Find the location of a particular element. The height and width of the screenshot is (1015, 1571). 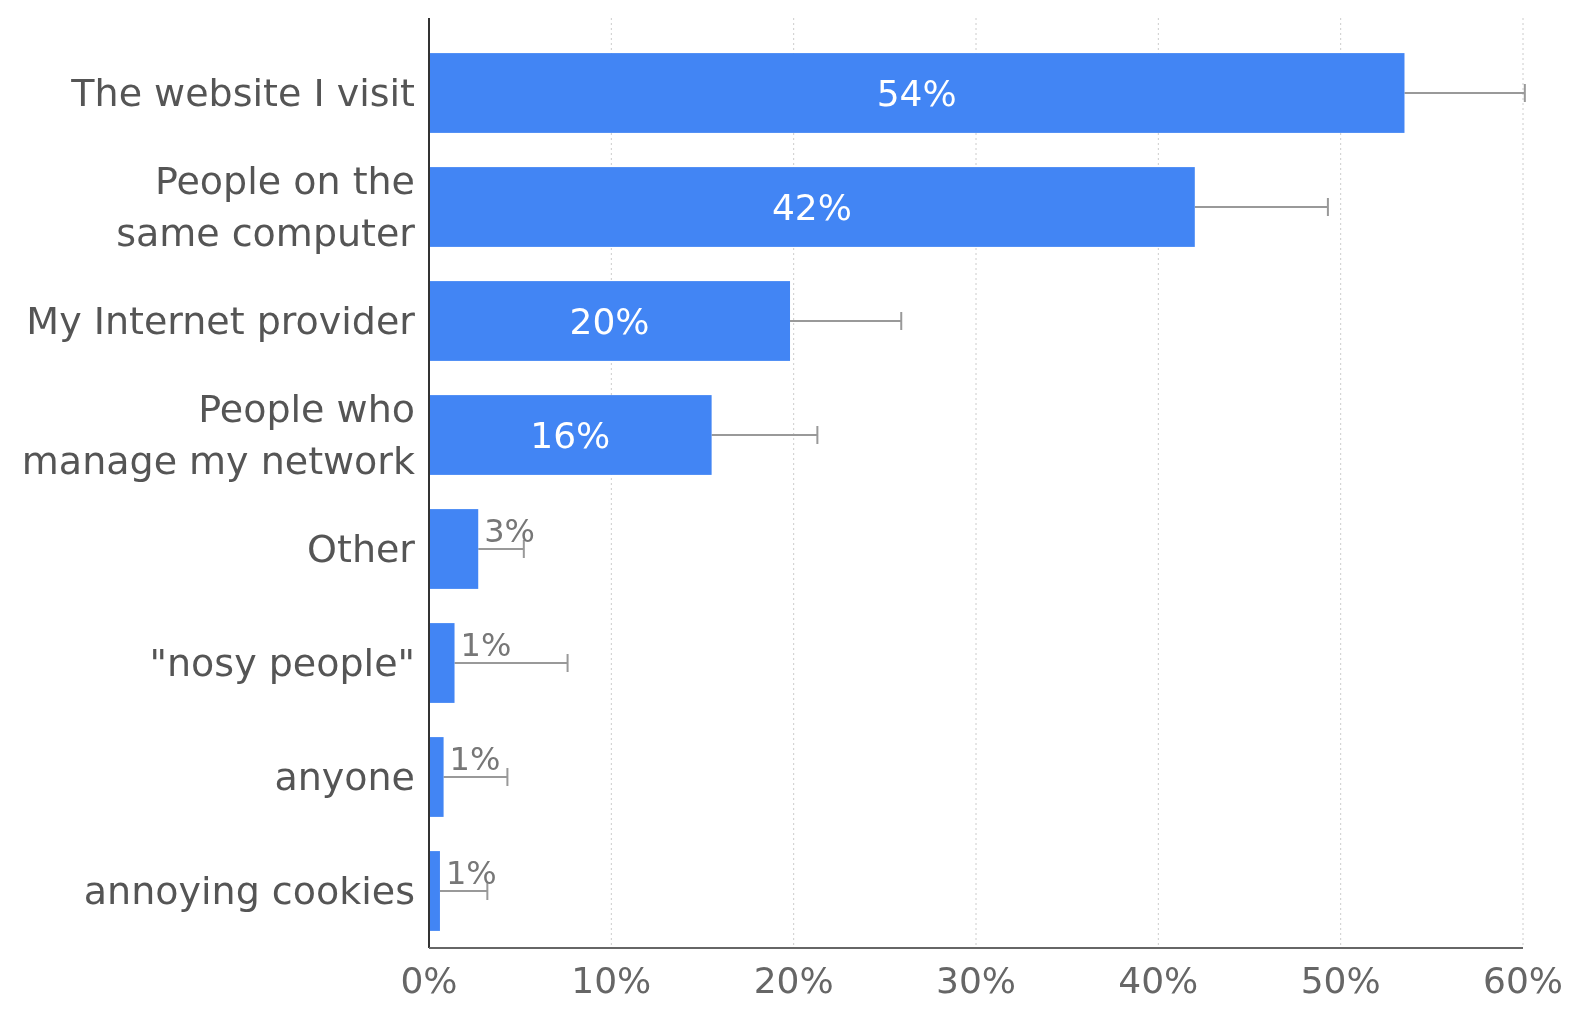

y-tick-label: People on the same computer is located at coordinates (266, 207).